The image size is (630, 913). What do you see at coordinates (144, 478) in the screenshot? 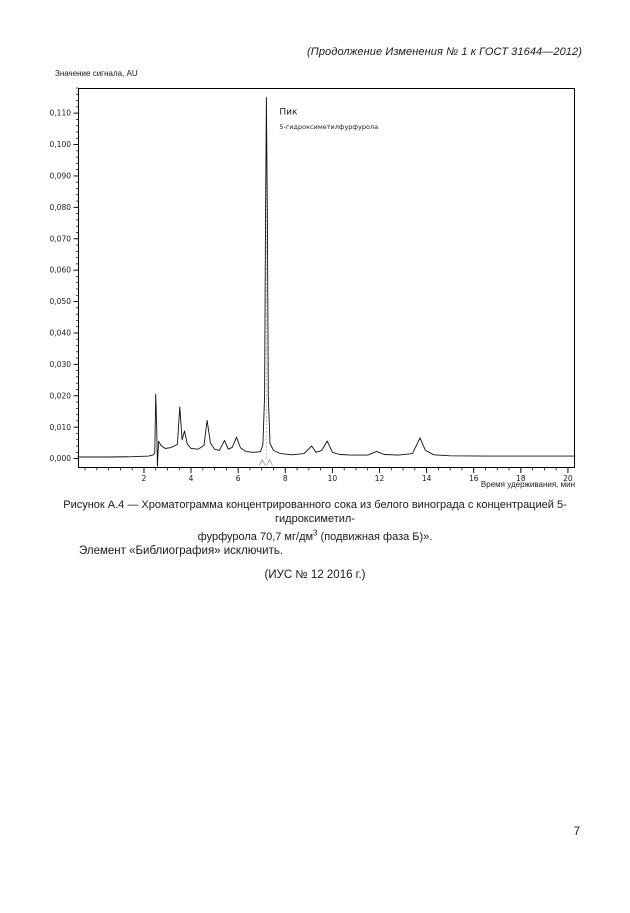
I see `svg-text: 2` at bounding box center [144, 478].